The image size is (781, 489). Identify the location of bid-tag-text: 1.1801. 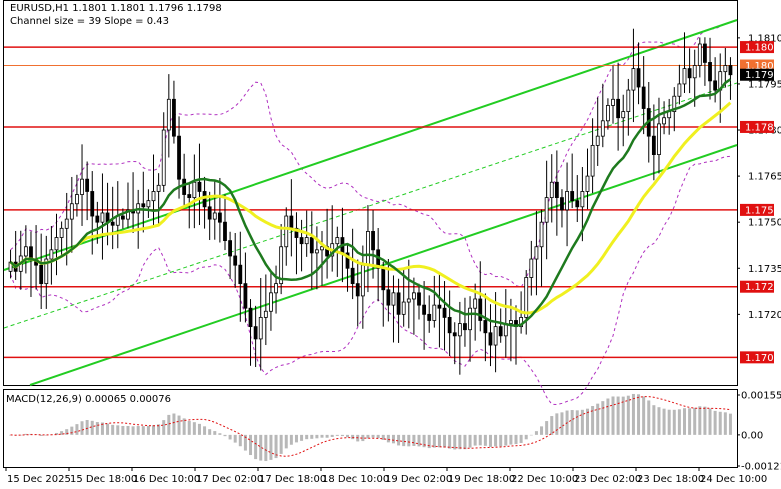
(762, 66).